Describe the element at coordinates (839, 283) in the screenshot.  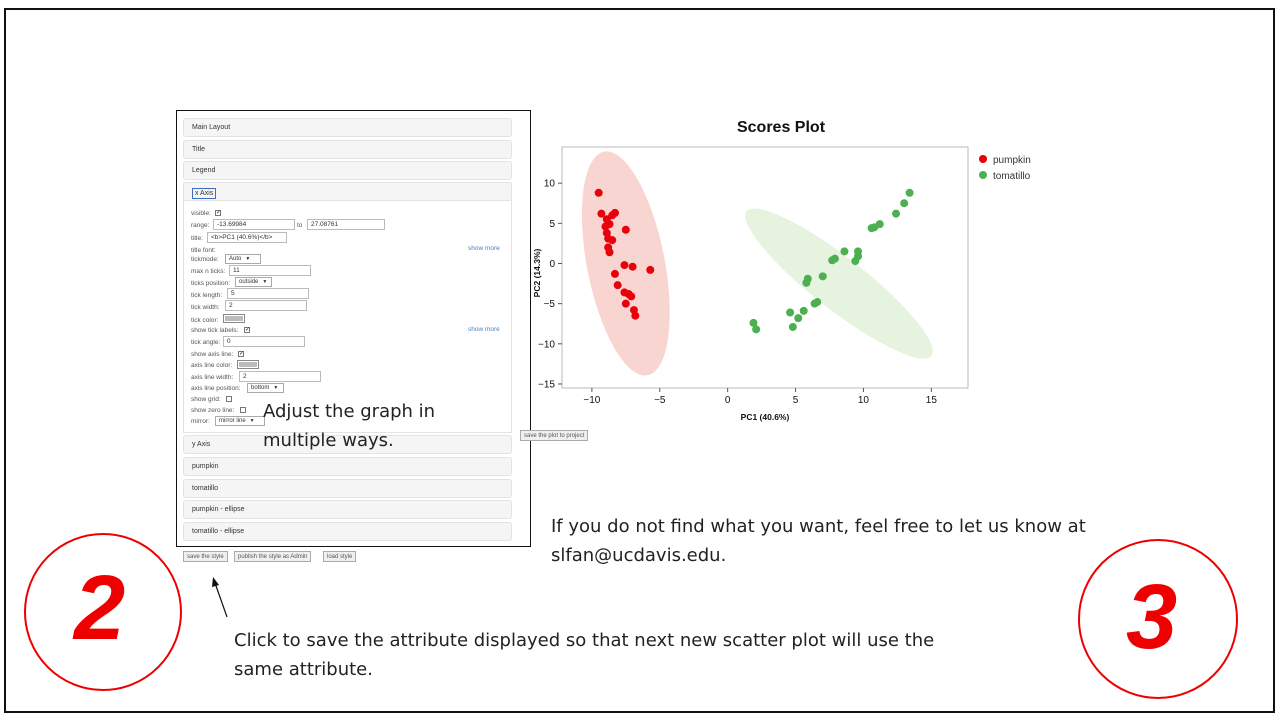
I see `tomatillo-ellipse` at that location.